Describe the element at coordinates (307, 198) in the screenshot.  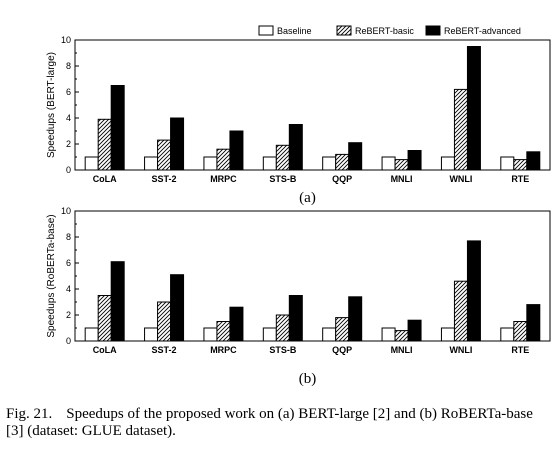
I see `panel-subtitle: (a)` at that location.